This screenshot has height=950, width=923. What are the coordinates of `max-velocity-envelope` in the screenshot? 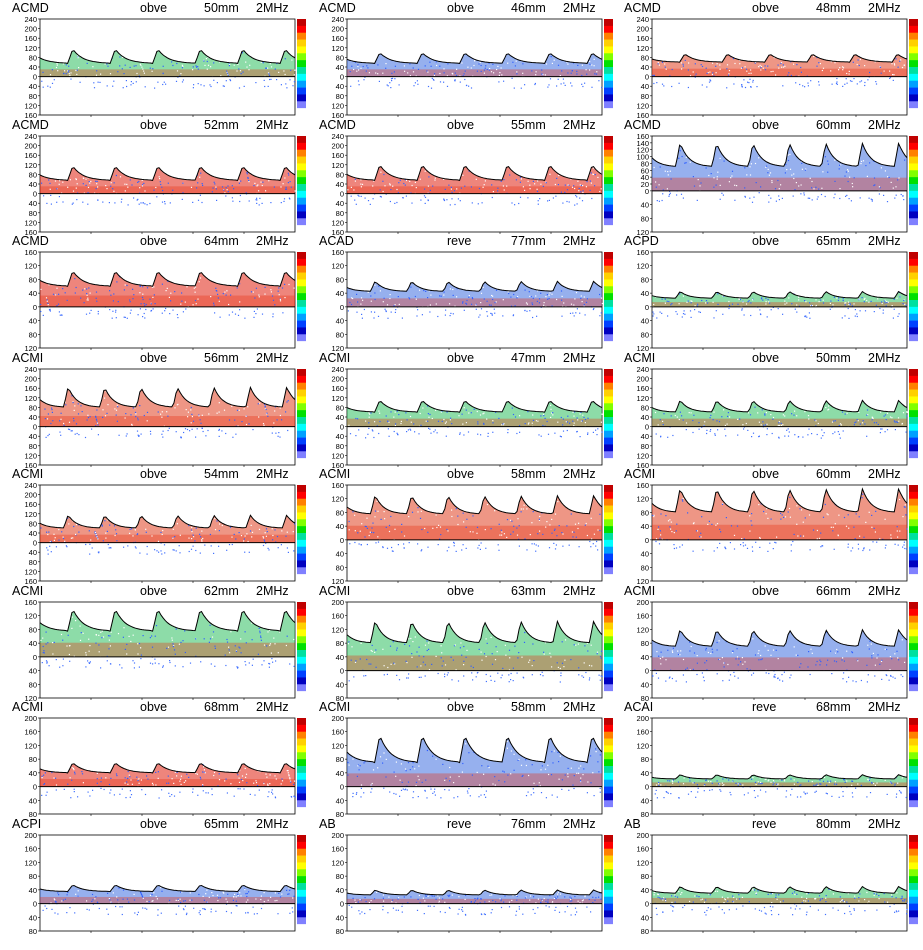 It's located at (474, 58).